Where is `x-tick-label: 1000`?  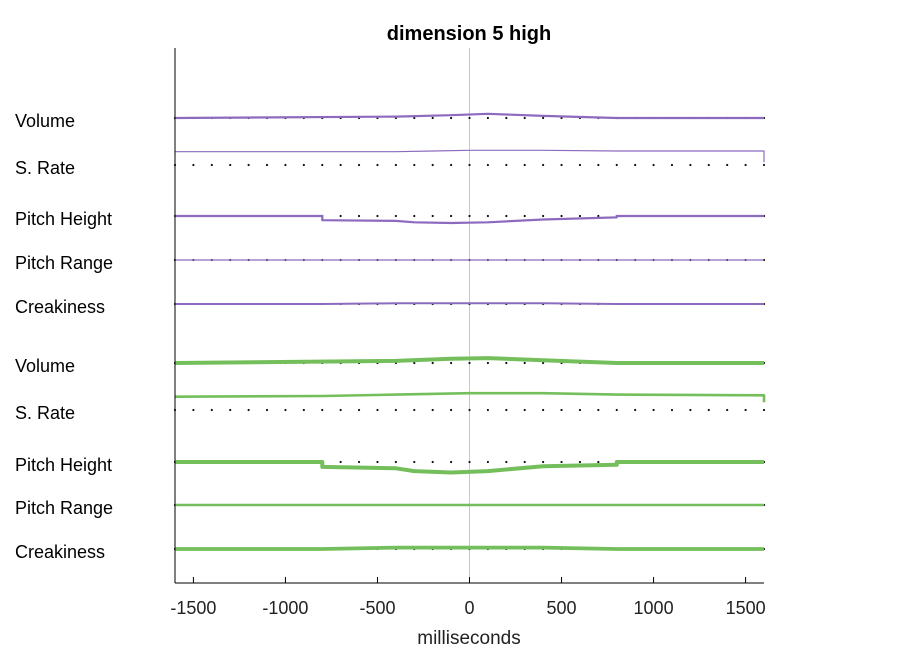 x-tick-label: 1000 is located at coordinates (654, 608).